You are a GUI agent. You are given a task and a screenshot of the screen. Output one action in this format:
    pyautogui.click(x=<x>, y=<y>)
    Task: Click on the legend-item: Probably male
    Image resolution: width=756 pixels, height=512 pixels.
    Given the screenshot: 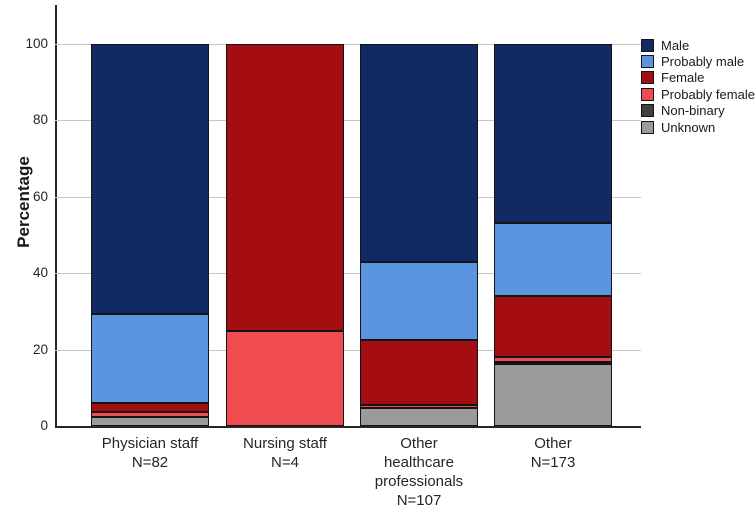 What is the action you would take?
    pyautogui.click(x=698, y=61)
    